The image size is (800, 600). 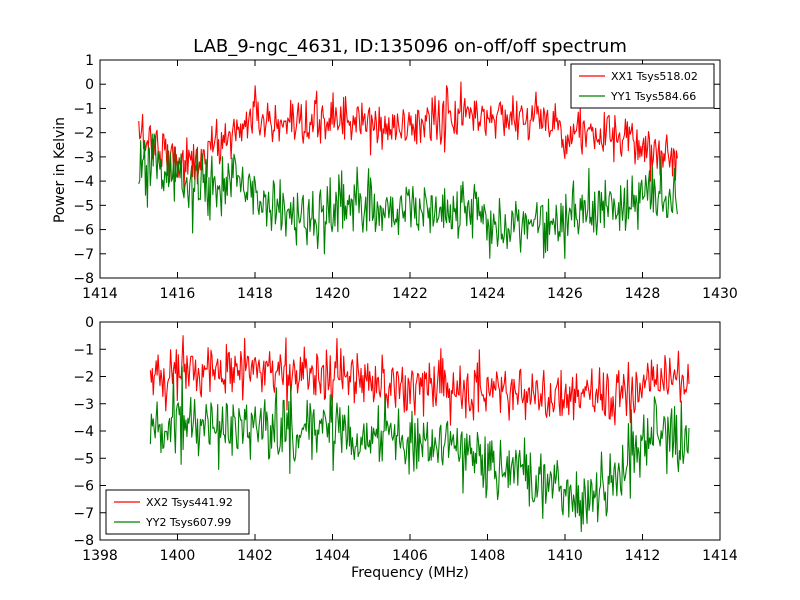 I want to click on x-tick-label: 1402, so click(x=255, y=556).